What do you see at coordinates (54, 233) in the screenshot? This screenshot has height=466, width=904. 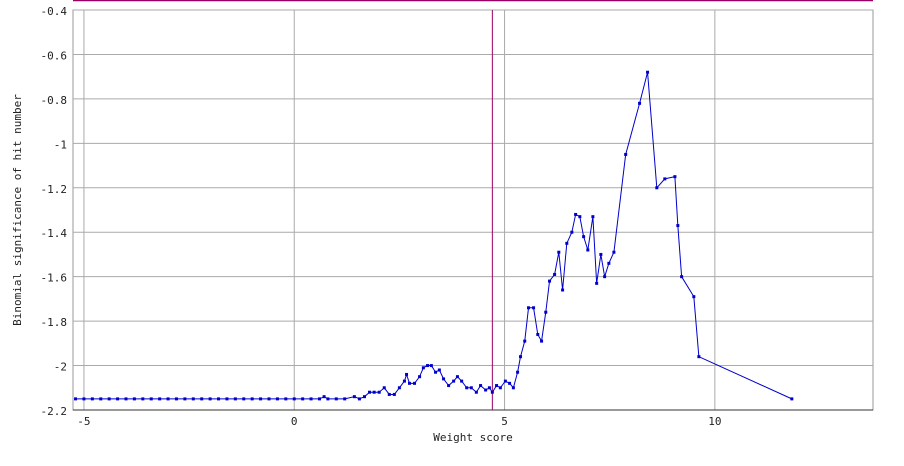 I see `y-tick-label: -1.4` at bounding box center [54, 233].